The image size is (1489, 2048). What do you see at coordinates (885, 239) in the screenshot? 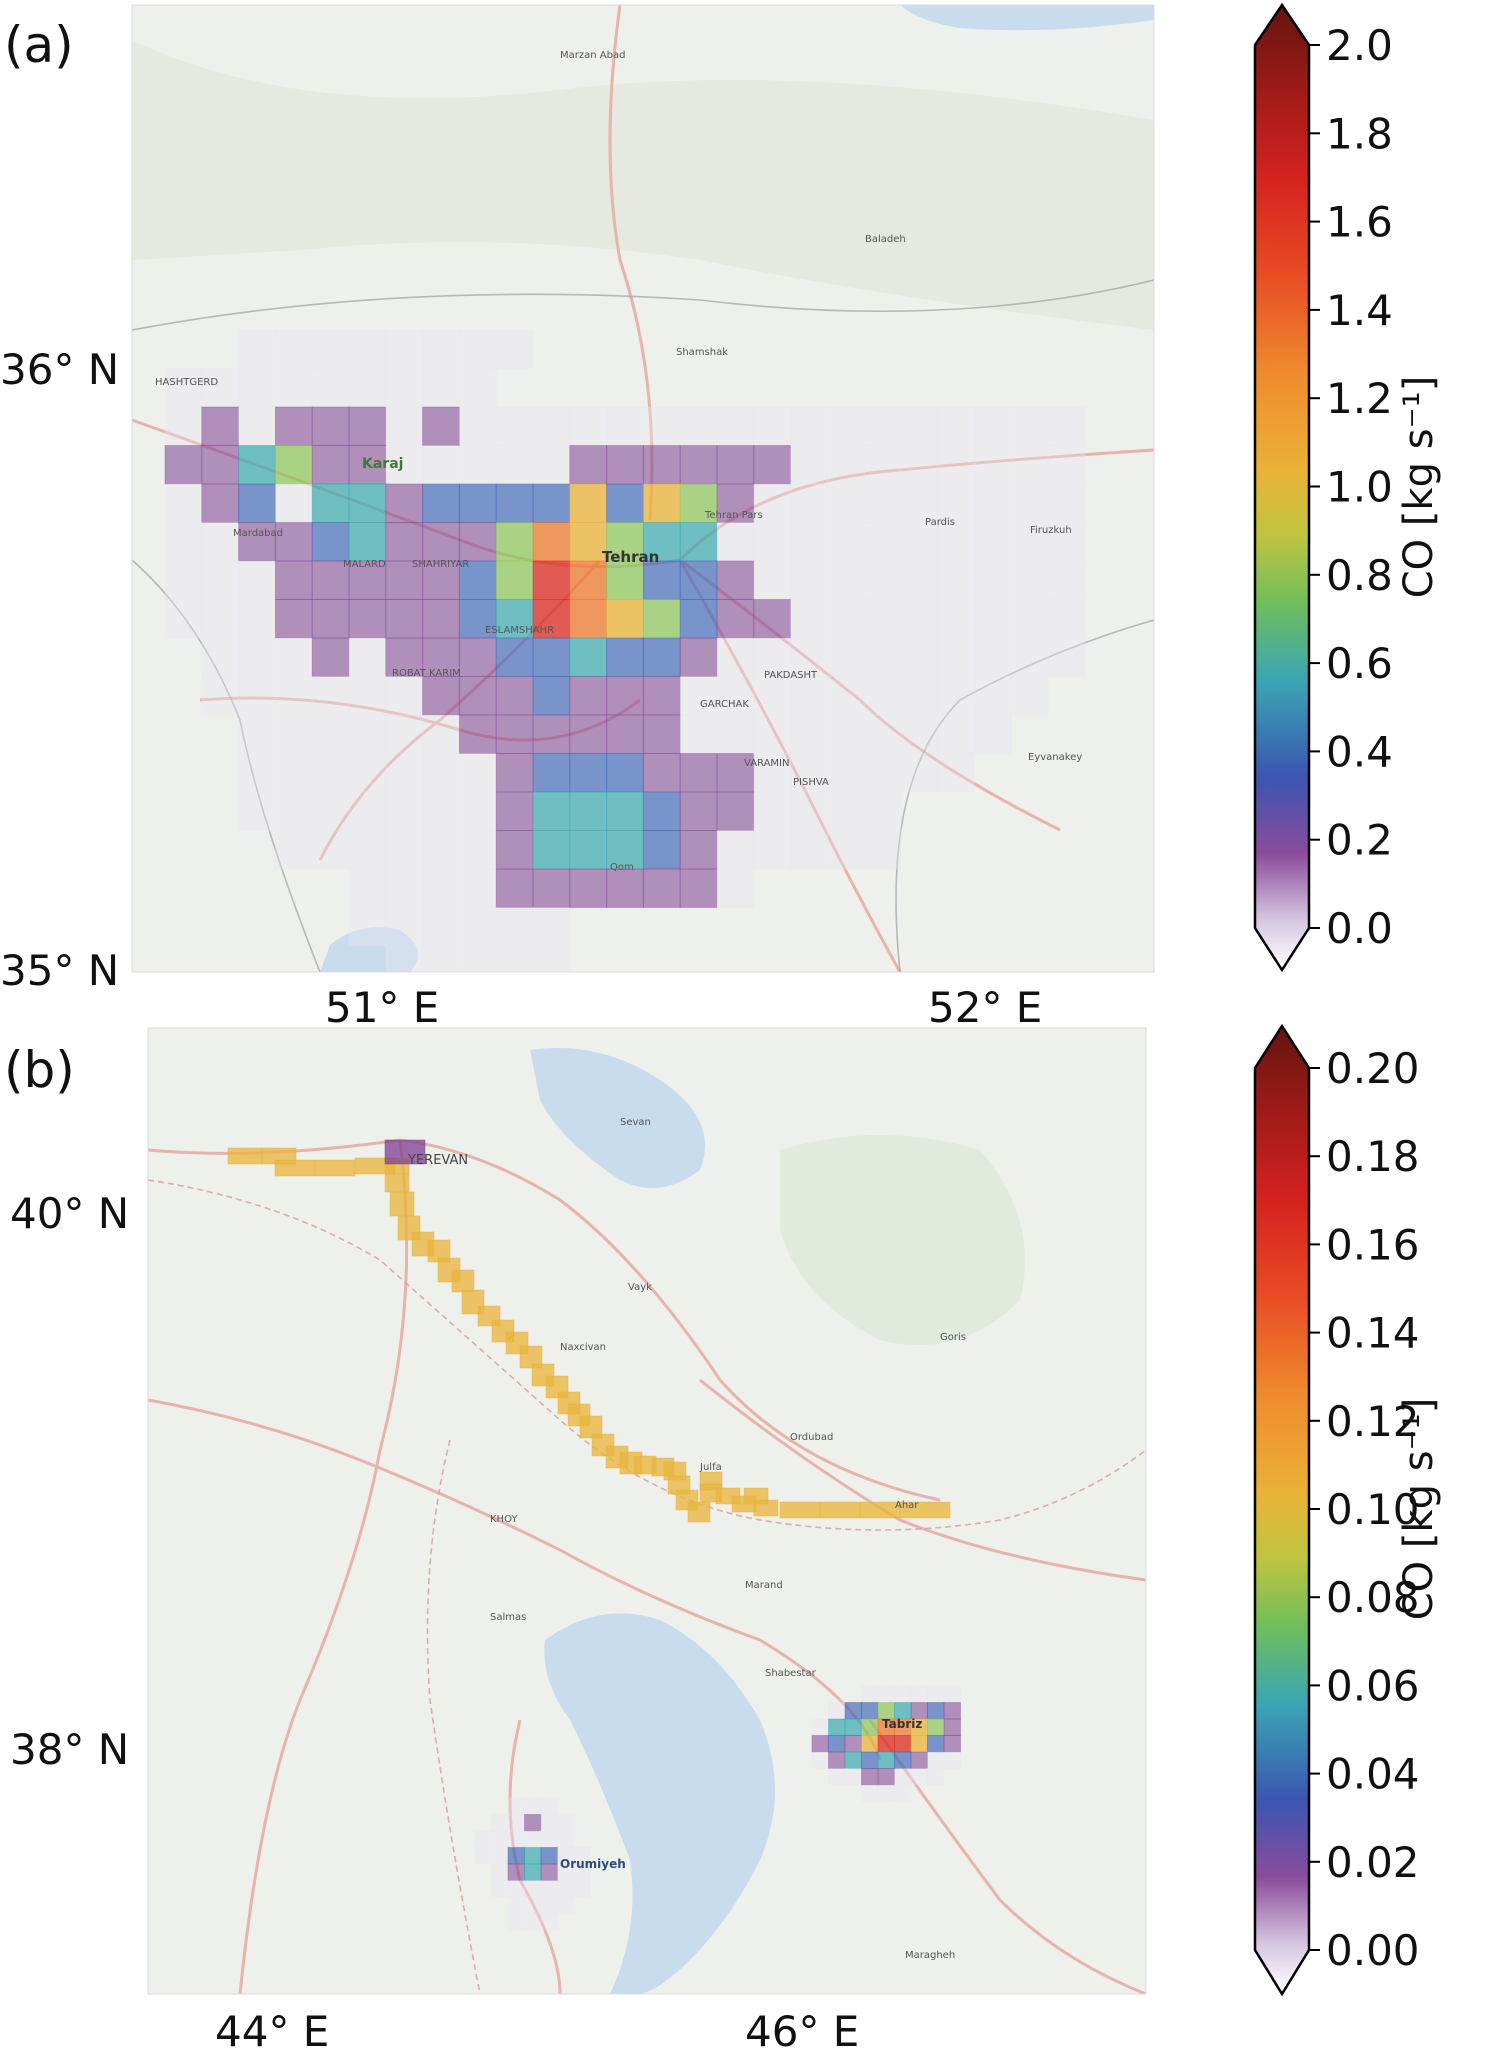
I see `place-baladeh: Baladeh` at bounding box center [885, 239].